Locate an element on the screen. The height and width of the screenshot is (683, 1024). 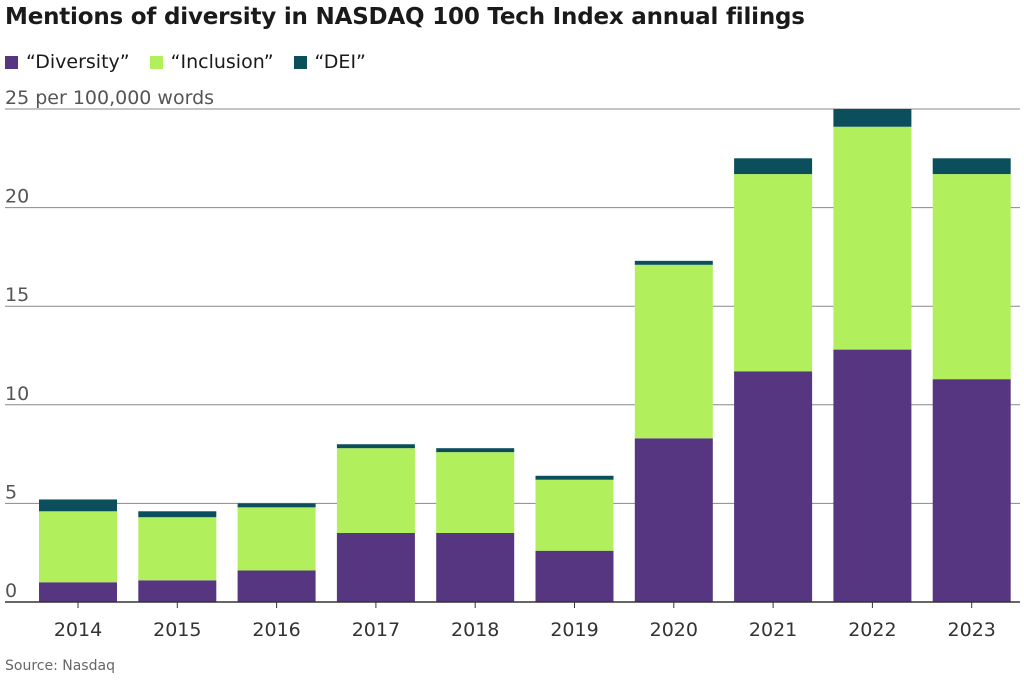
bar-diversity-2021 is located at coordinates (773, 486).